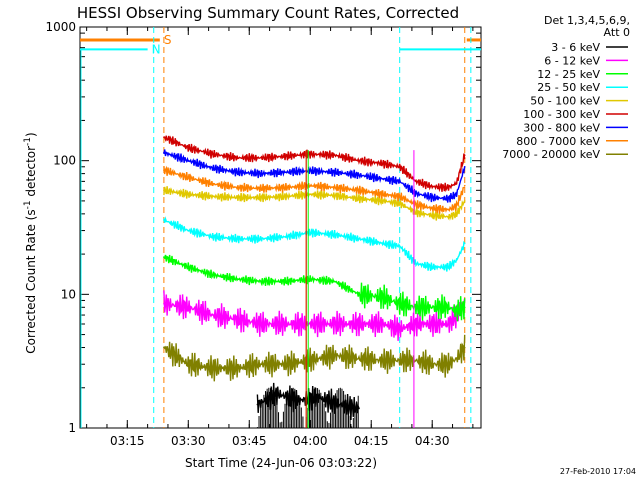 This screenshot has width=640, height=480. What do you see at coordinates (156, 49) in the screenshot?
I see `flag-label: N` at bounding box center [156, 49].